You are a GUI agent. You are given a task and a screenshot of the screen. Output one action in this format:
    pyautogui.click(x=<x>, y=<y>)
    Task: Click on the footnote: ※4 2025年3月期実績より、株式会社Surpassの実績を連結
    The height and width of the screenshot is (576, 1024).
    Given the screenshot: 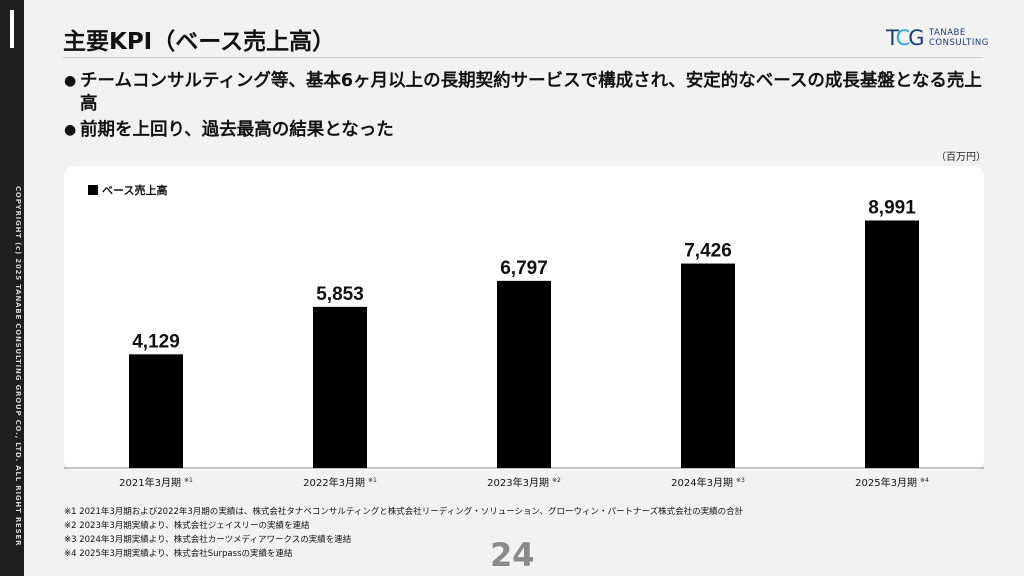 What is the action you would take?
    pyautogui.click(x=178, y=554)
    